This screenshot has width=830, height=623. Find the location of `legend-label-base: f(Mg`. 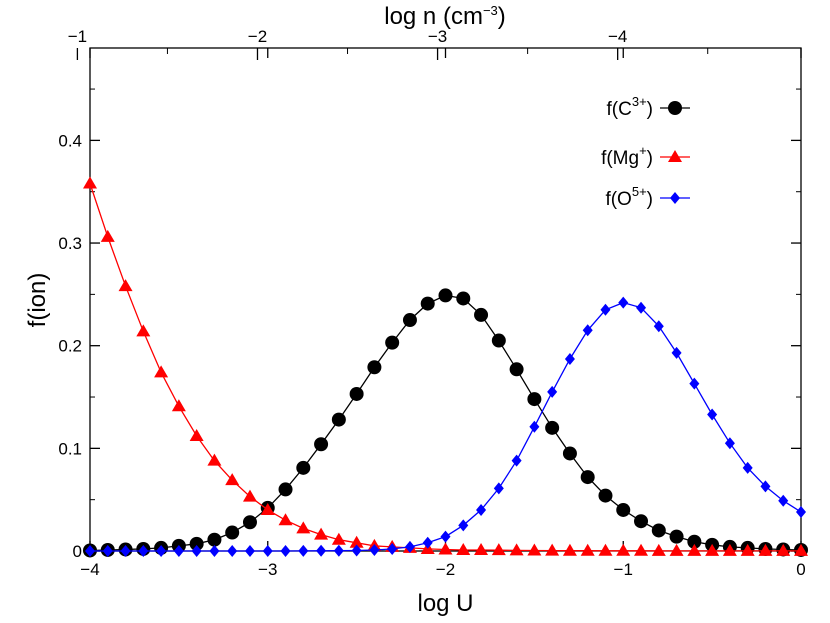

legend-label-base: f(Mg is located at coordinates (620, 158).